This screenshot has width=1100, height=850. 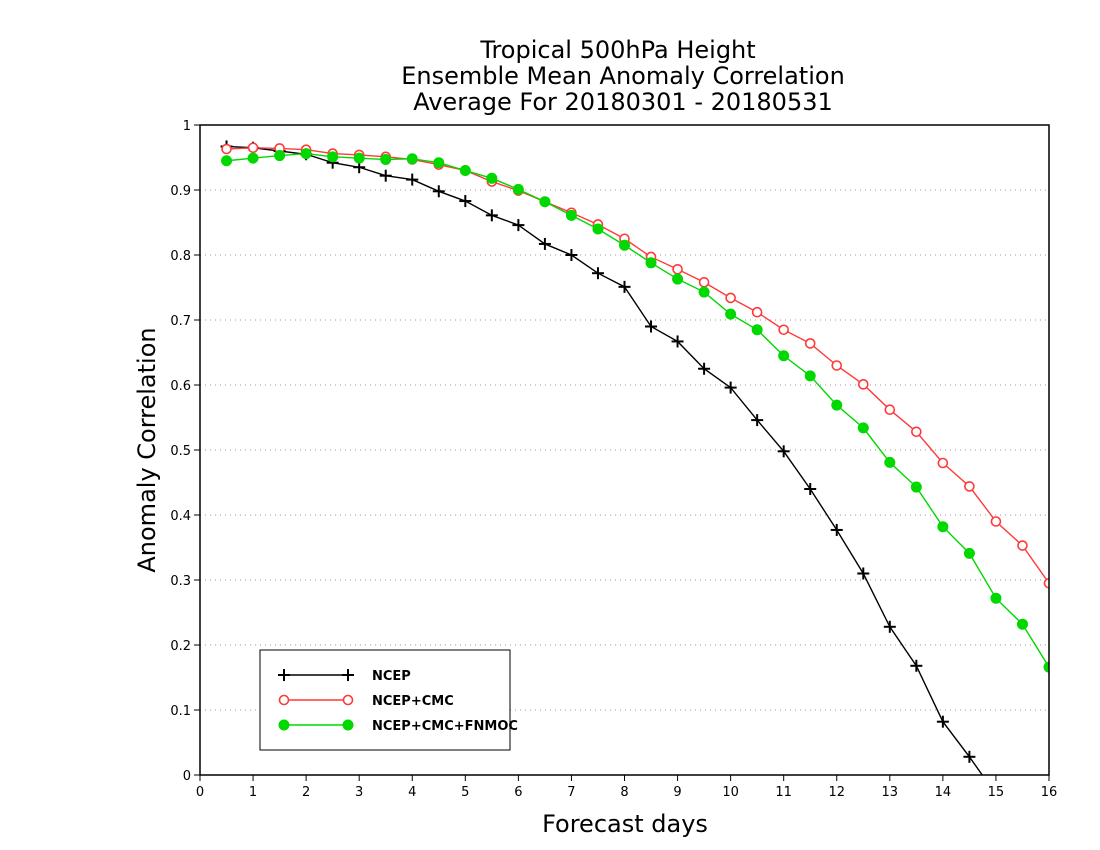 What do you see at coordinates (617, 50) in the screenshot?
I see `title-line-1: Tropical 500hPa Height` at bounding box center [617, 50].